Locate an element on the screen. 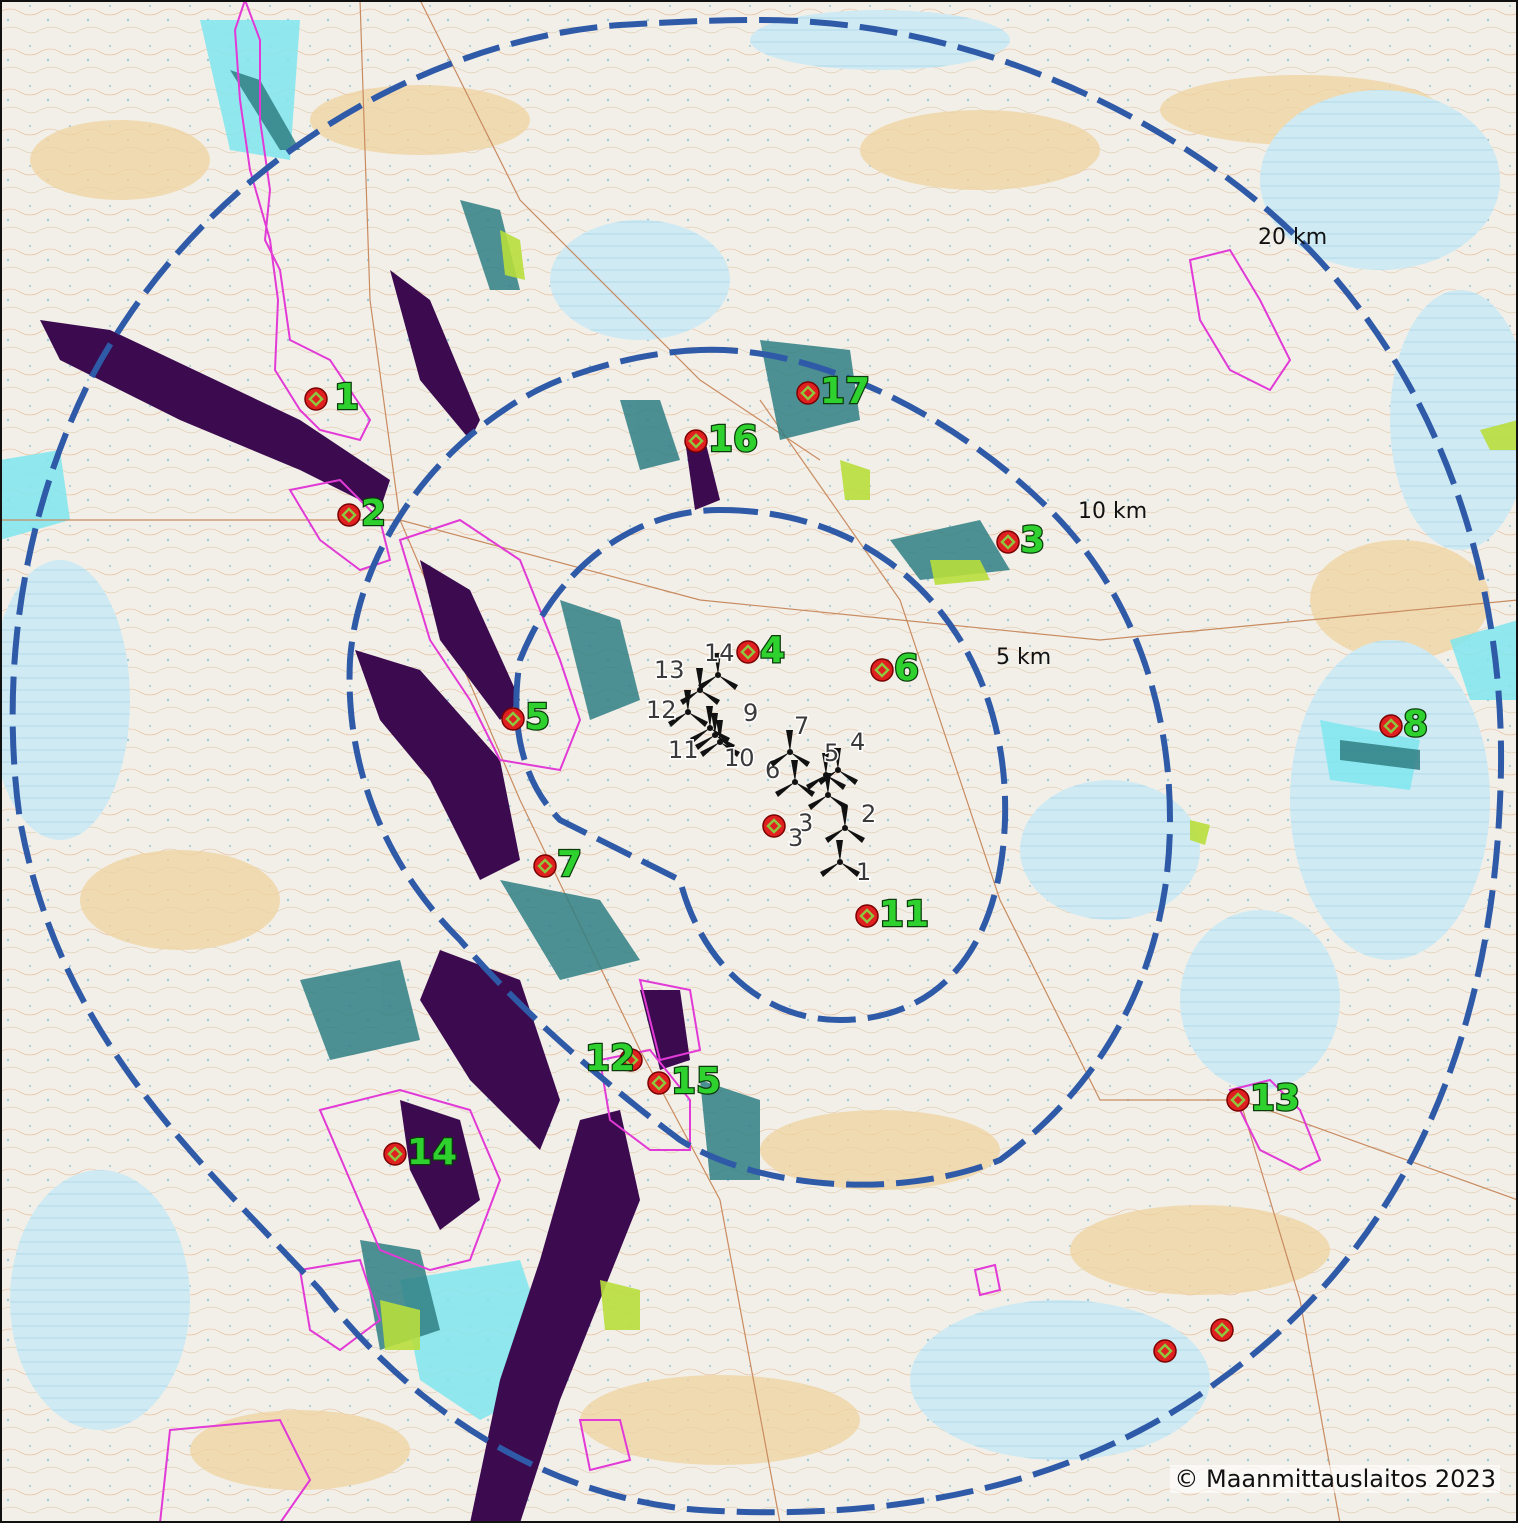 The height and width of the screenshot is (1523, 1518). viewpoint-label: 13 is located at coordinates (1275, 1098).